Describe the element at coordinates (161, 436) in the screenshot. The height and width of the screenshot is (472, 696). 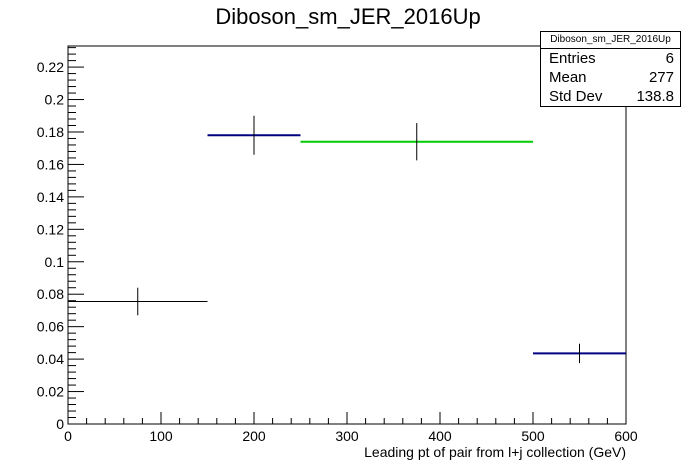
I see `x-tick-label: 100` at that location.